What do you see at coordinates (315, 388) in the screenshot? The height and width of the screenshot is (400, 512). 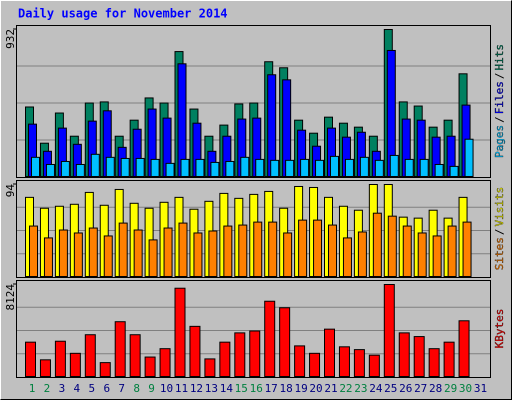 I see `x-tick-label: 20` at bounding box center [315, 388].